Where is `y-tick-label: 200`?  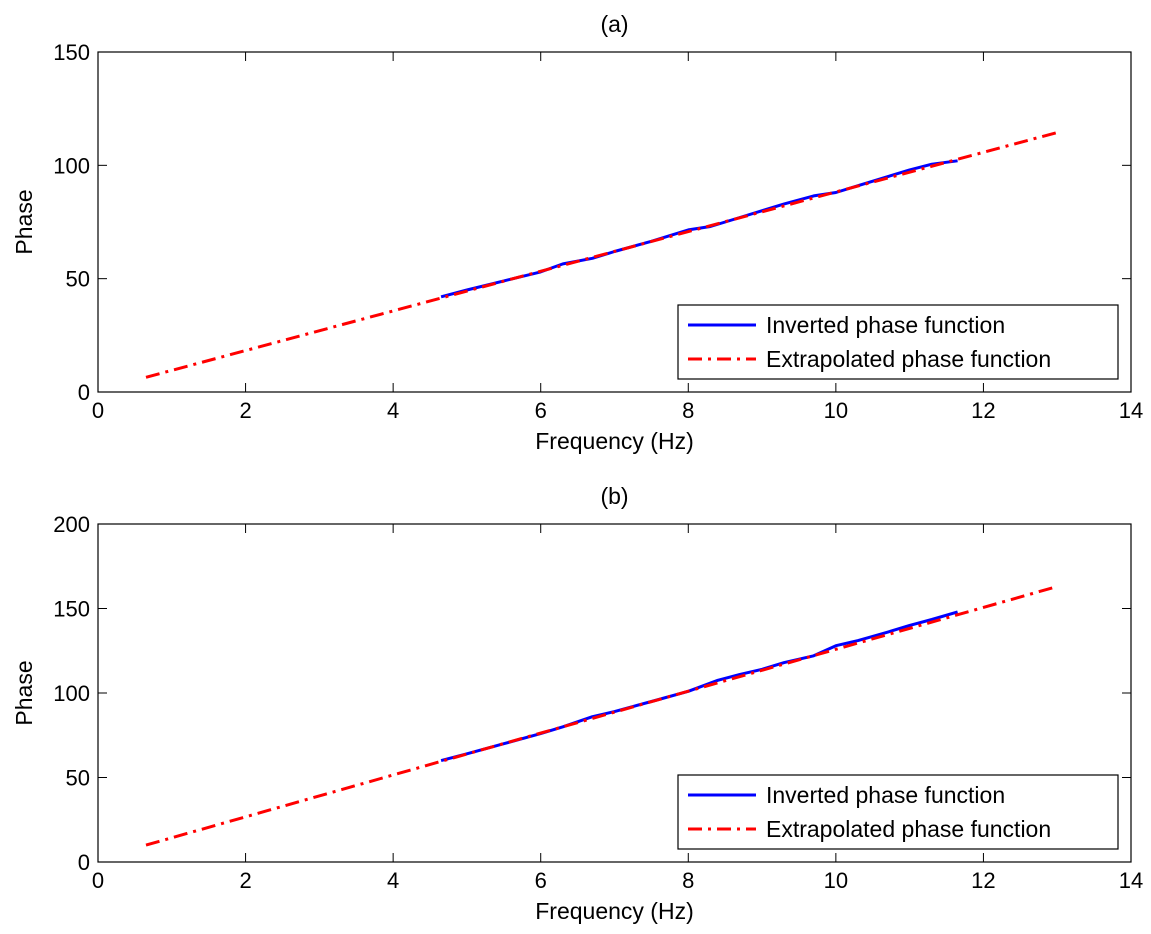
y-tick-label: 200 is located at coordinates (71, 524).